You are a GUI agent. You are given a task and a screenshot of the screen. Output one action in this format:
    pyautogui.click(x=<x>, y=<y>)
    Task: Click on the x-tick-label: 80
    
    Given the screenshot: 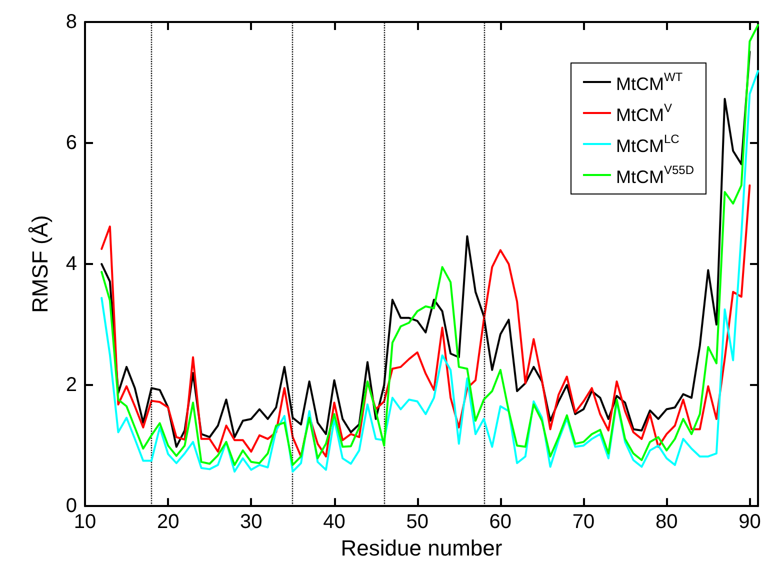 What is the action you would take?
    pyautogui.click(x=666, y=522)
    